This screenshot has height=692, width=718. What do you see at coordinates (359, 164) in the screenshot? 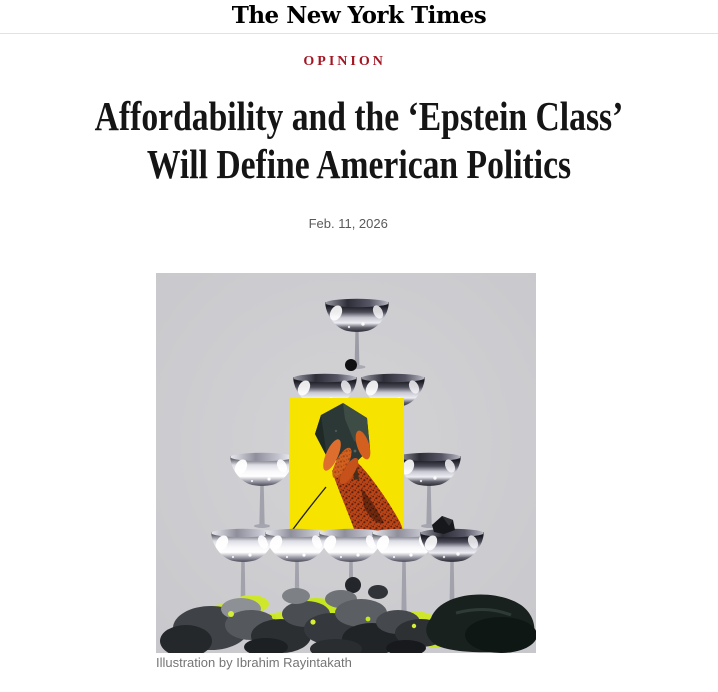
I see `headline-line-2: Will Define American Politics` at bounding box center [359, 164].